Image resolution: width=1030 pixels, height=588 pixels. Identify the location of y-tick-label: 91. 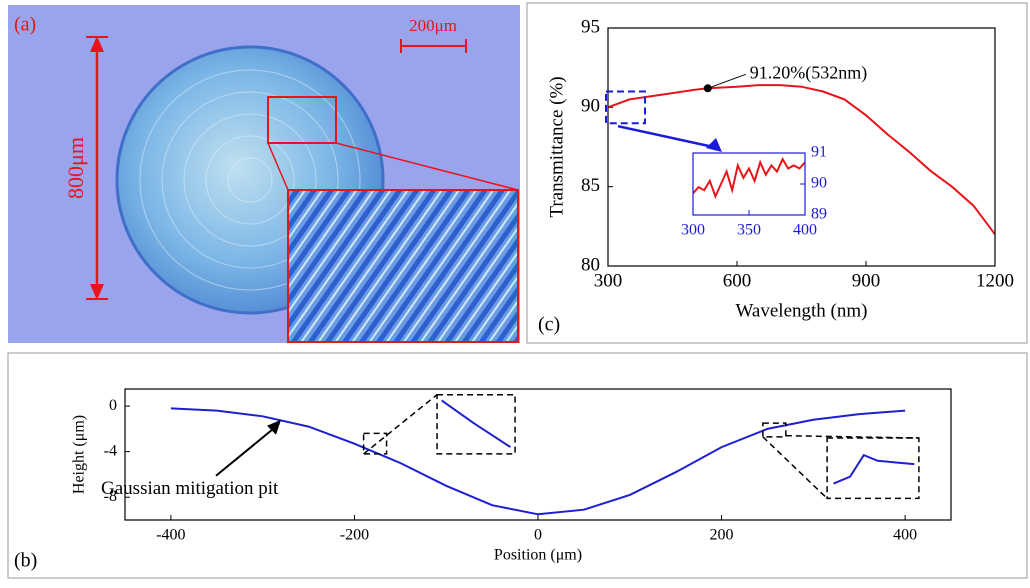
(819, 152).